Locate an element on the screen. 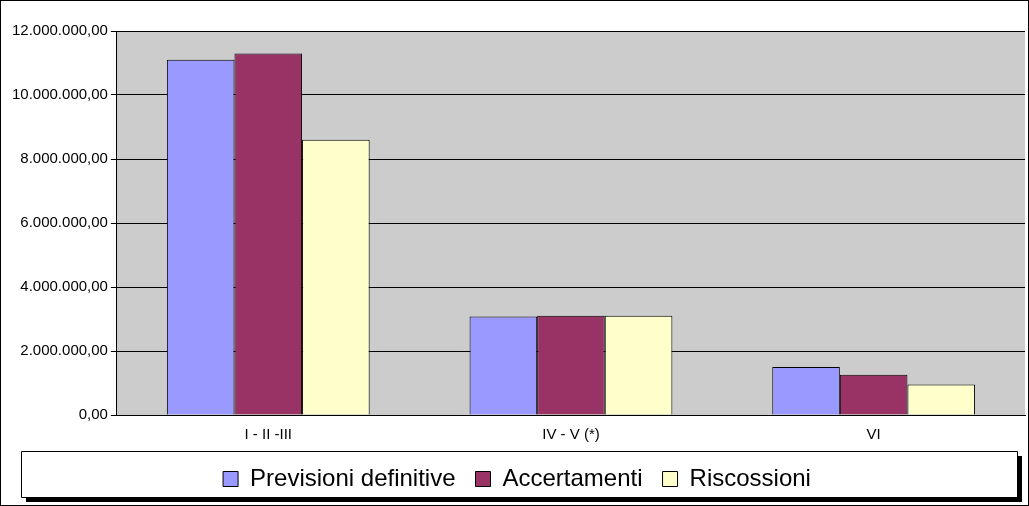  y-tick-label: 2.000.000,00 is located at coordinates (64, 350).